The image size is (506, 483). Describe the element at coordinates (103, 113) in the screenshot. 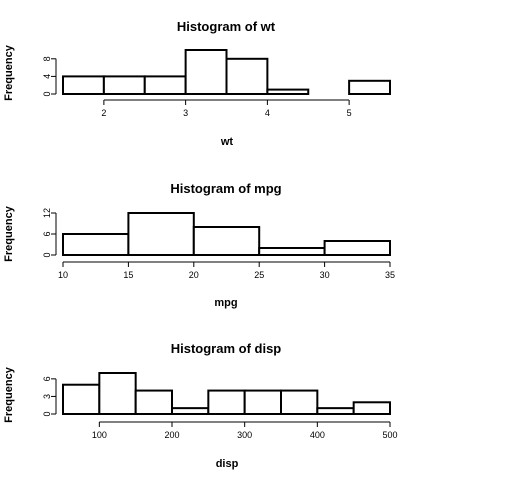

I see `x-tick-label: 2` at that location.